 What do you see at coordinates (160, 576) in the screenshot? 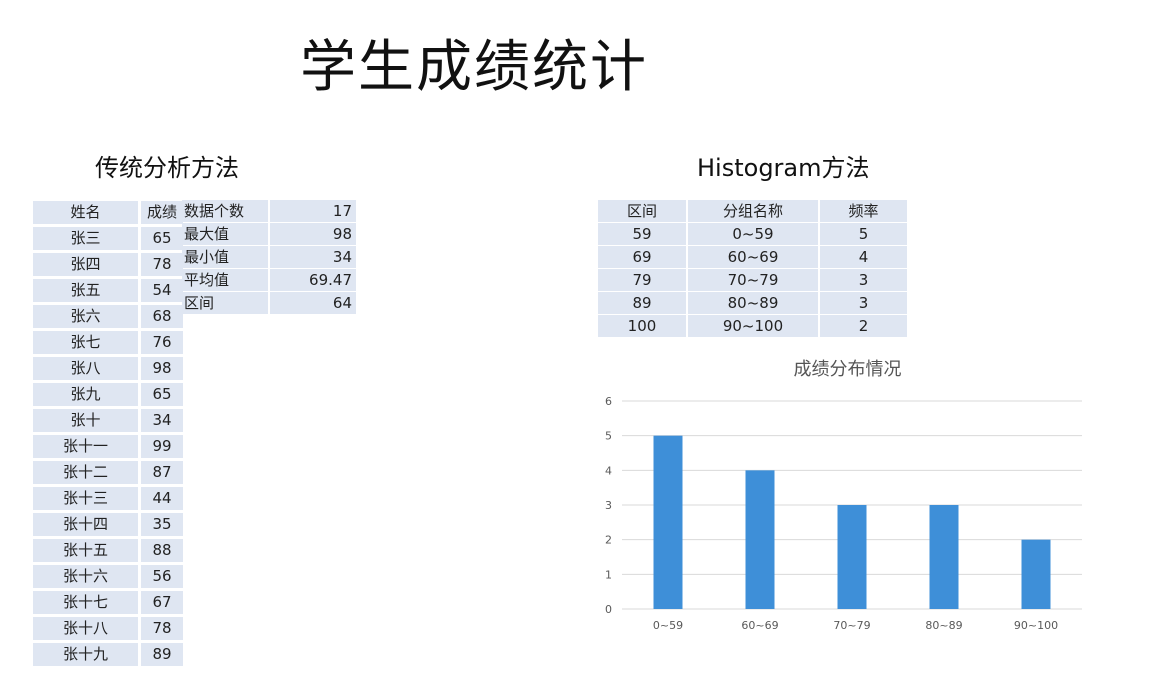
I see `student-score: 56` at bounding box center [160, 576].